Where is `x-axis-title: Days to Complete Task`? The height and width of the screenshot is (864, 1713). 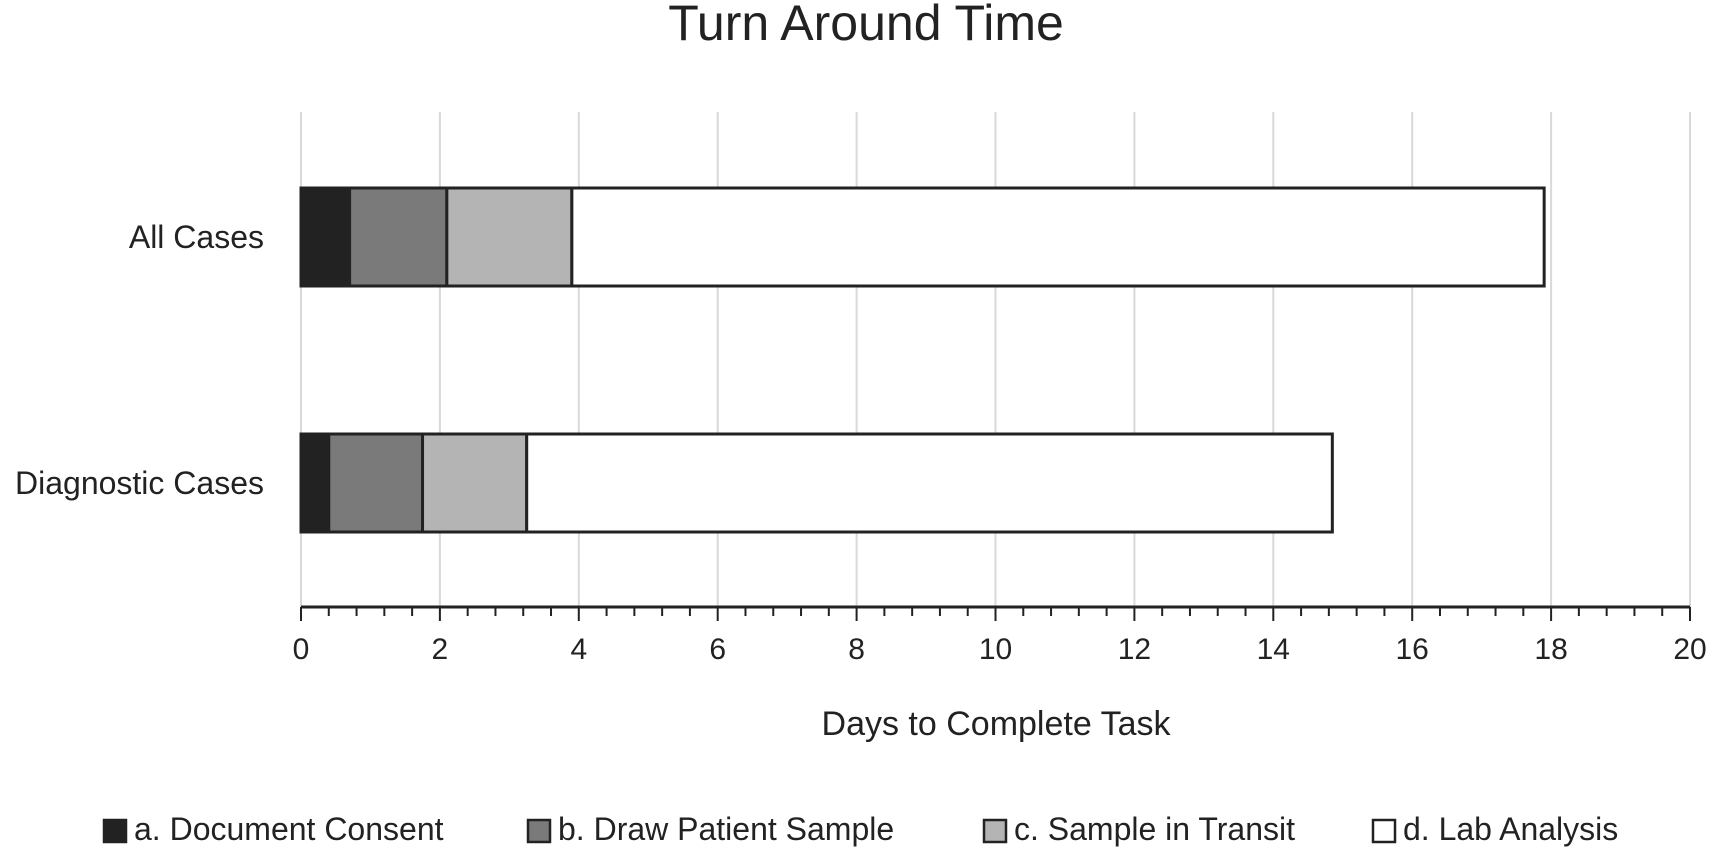
x-axis-title: Days to Complete Task is located at coordinates (997, 724).